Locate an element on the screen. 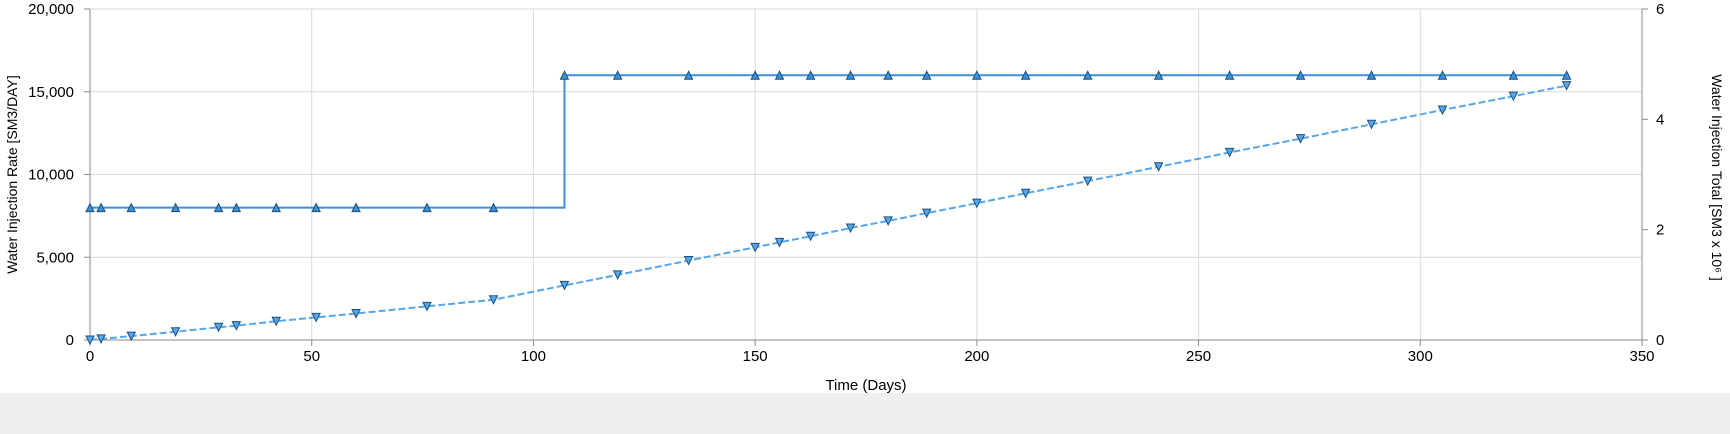 The height and width of the screenshot is (434, 1730). x-axis-title: Time (Days) is located at coordinates (865, 385).